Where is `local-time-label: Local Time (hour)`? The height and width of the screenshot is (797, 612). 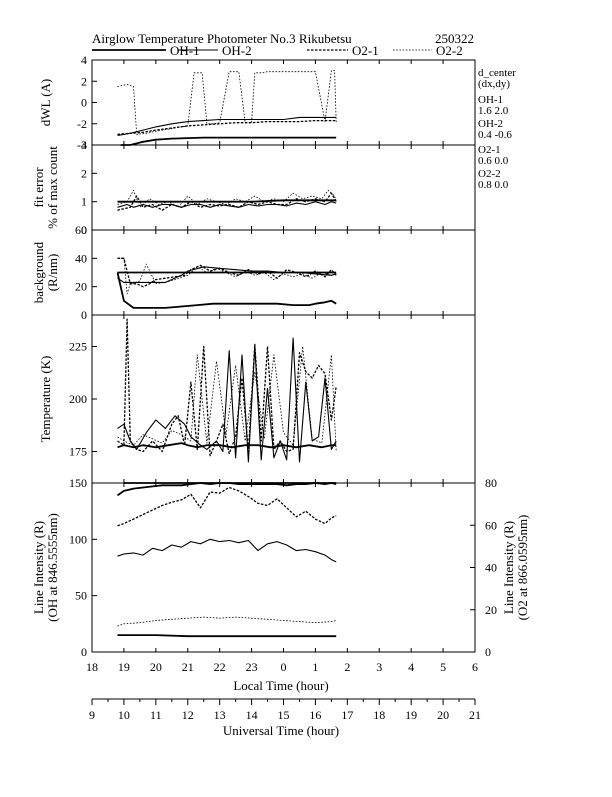
local-time-label: Local Time (hour) is located at coordinates (280, 685).